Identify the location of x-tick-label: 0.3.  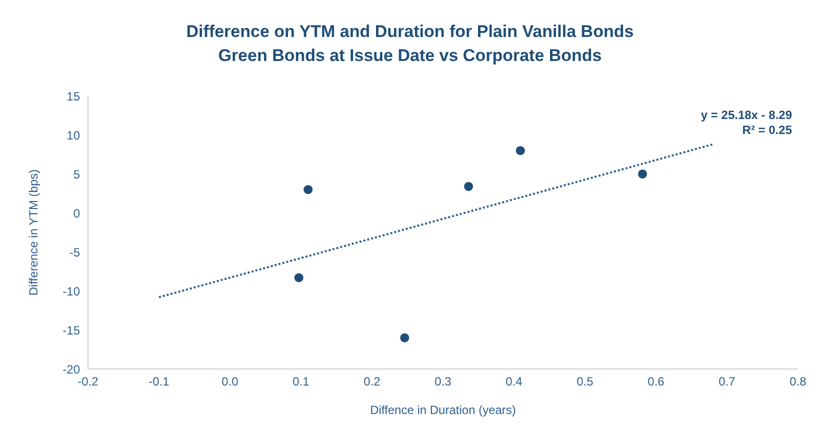
(443, 381).